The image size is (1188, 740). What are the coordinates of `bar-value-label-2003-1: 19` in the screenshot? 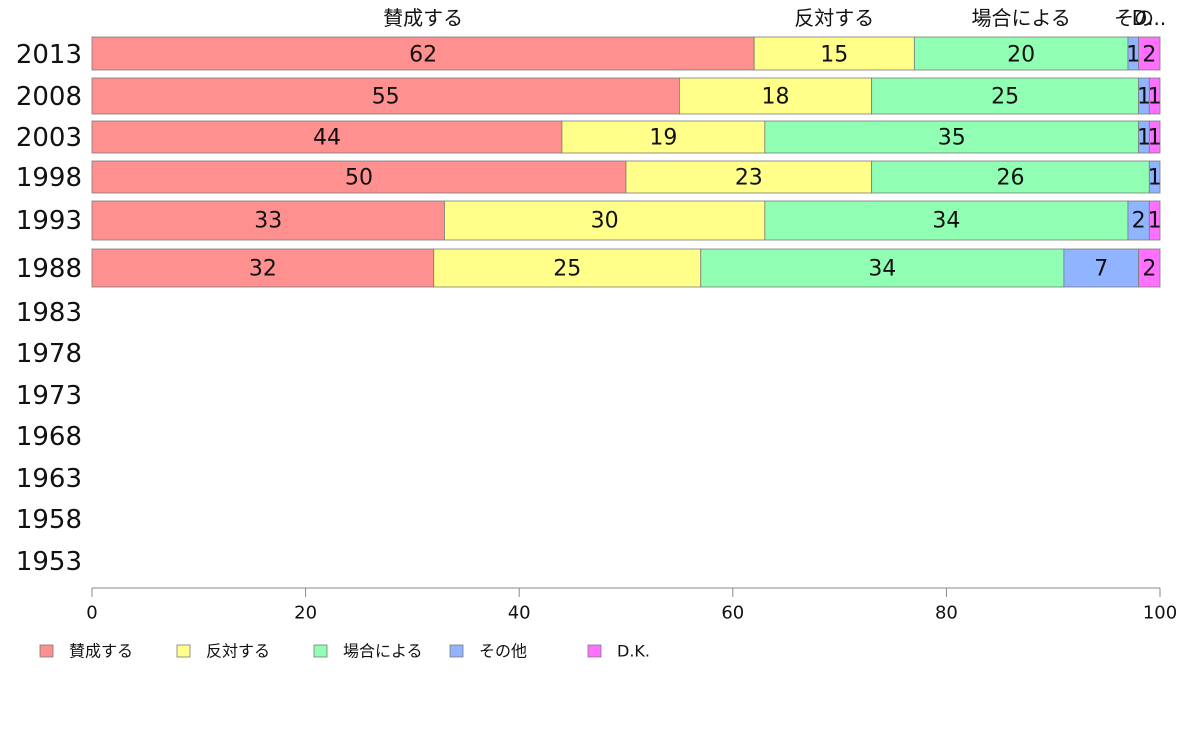 It's located at (663, 138).